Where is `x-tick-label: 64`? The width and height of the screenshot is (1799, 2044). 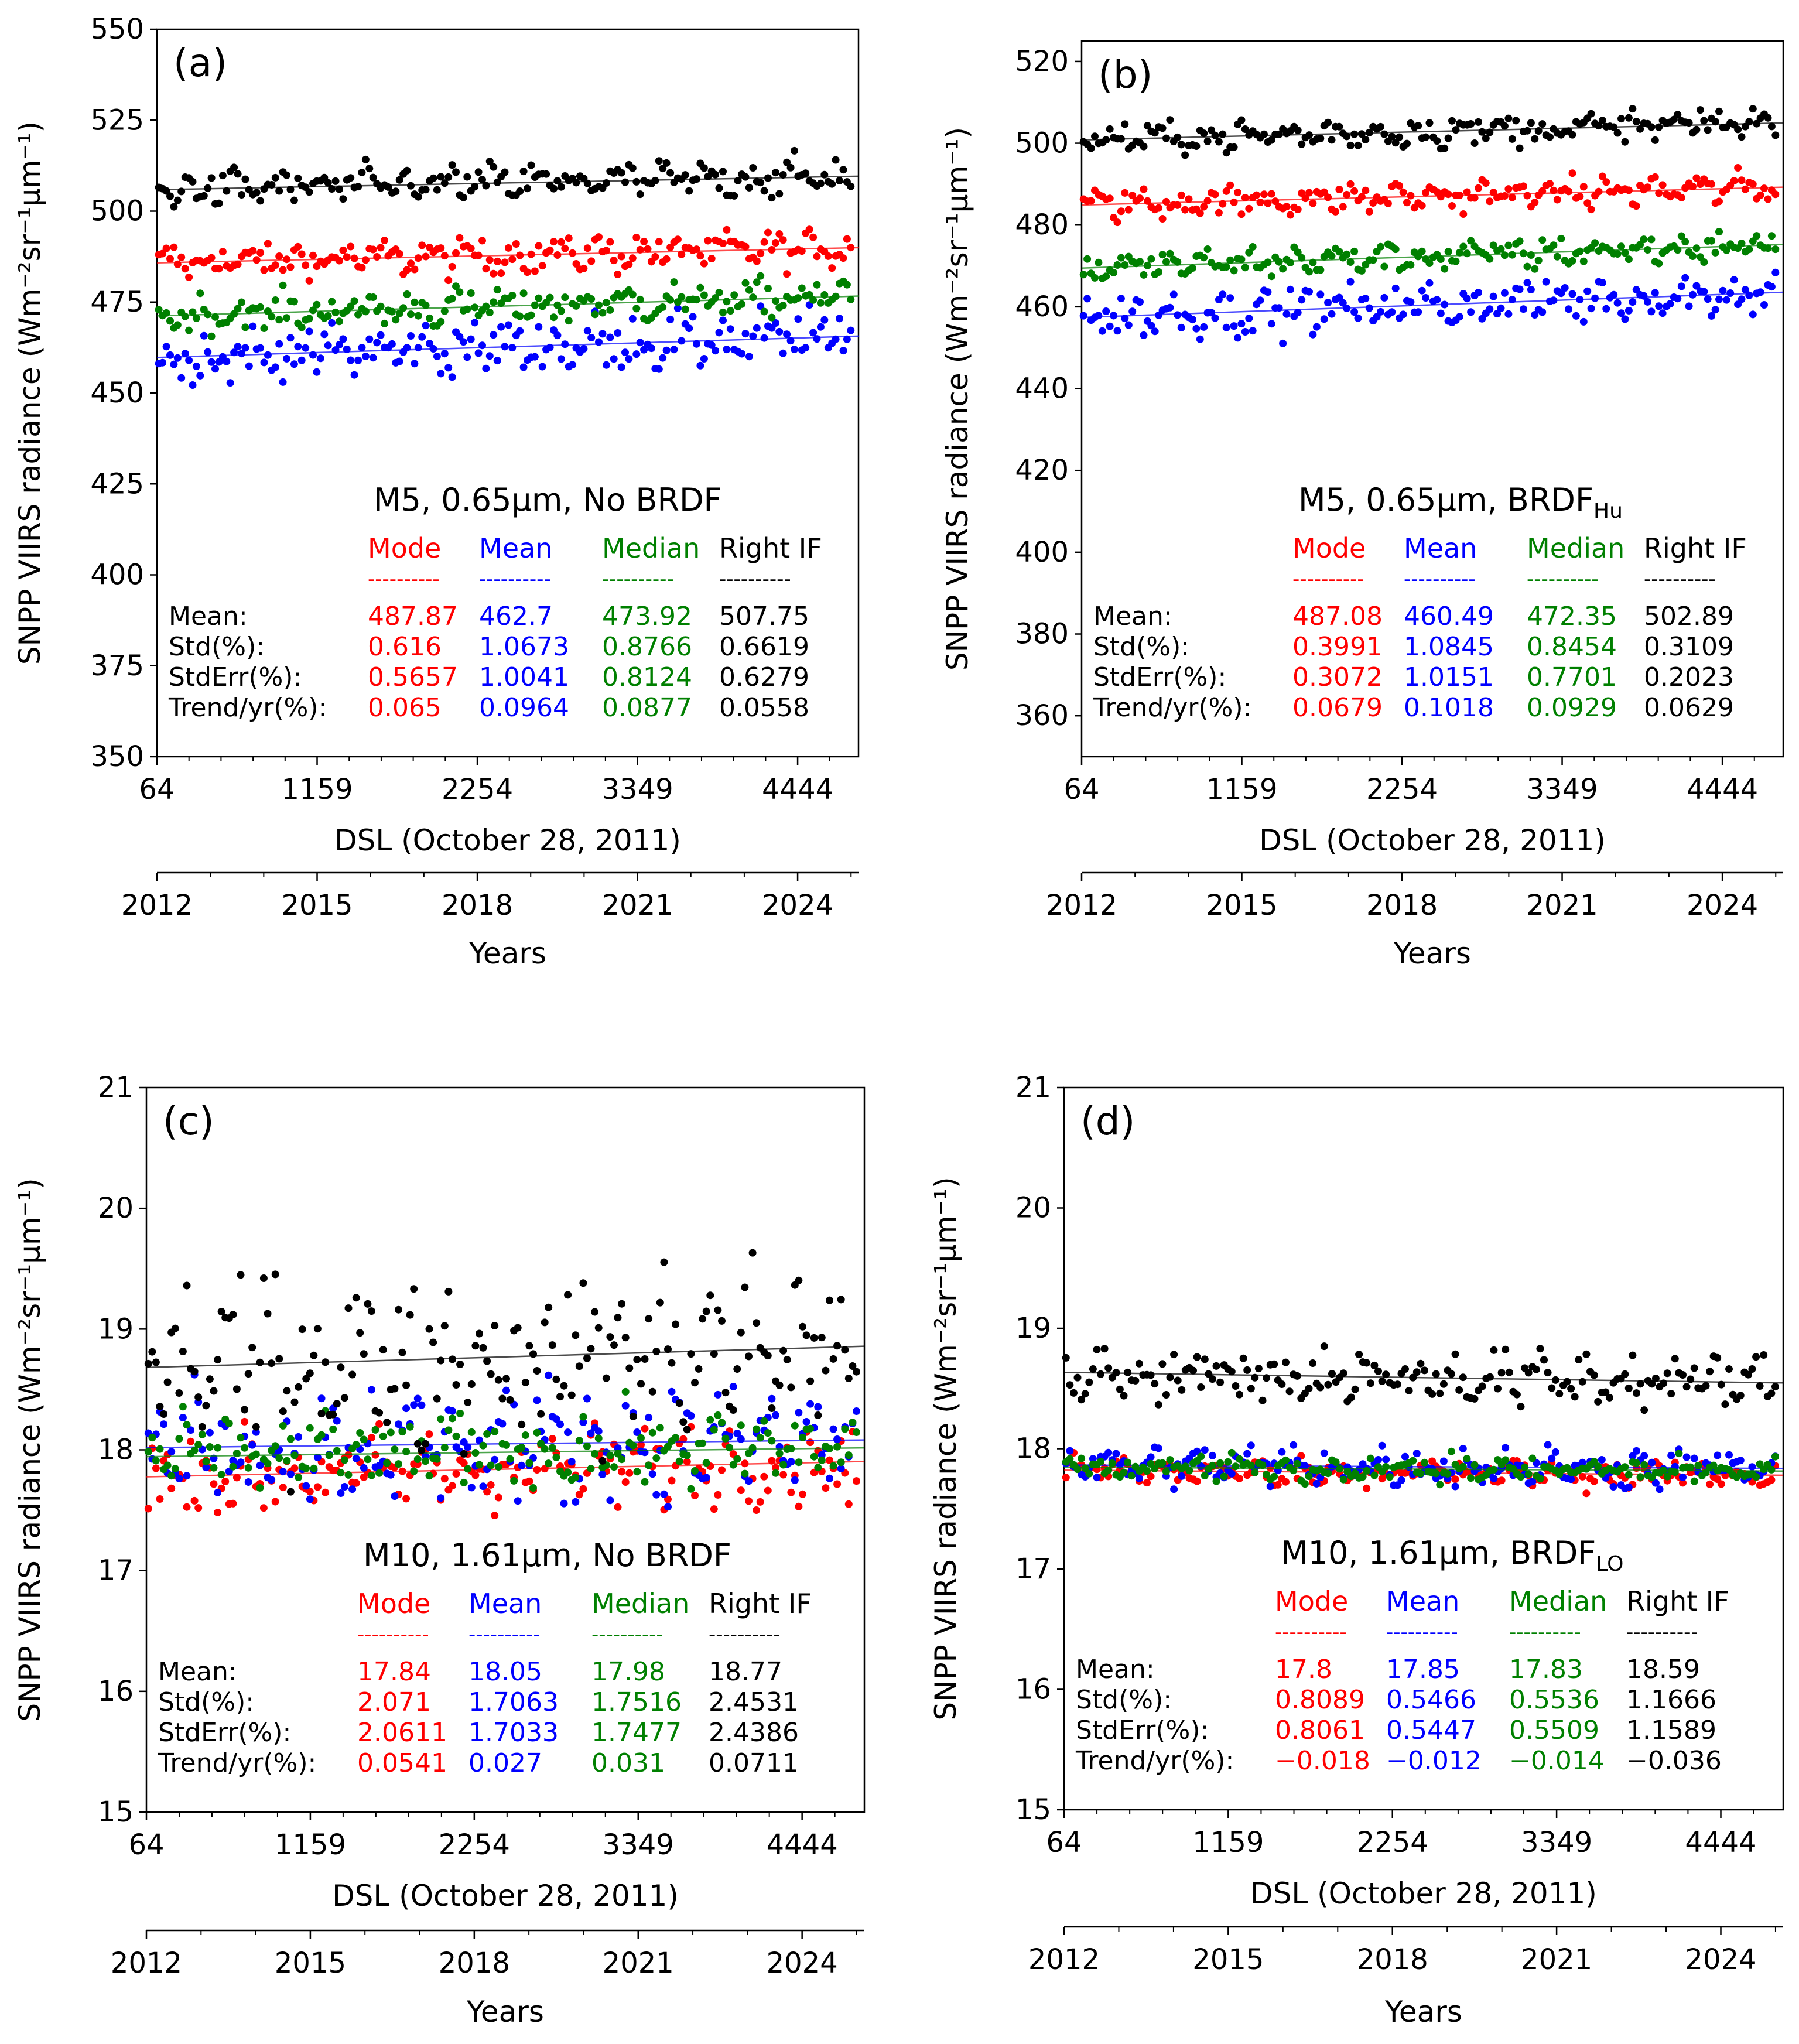 x-tick-label: 64 is located at coordinates (1081, 790).